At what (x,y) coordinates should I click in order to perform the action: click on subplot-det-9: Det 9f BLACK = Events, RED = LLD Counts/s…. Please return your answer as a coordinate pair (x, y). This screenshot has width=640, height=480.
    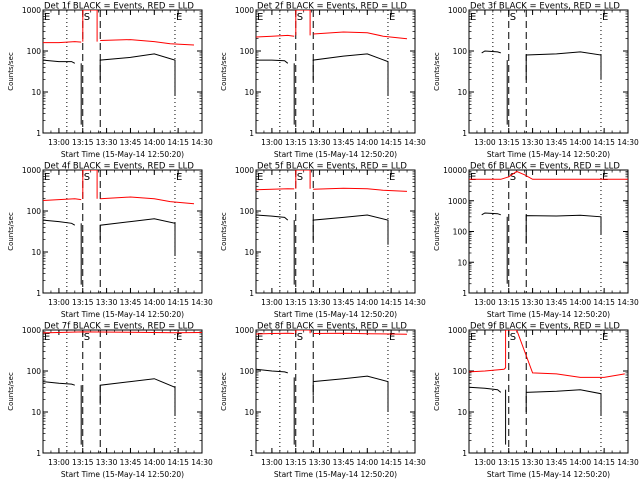
    Looking at the image, I should click on (536, 401).